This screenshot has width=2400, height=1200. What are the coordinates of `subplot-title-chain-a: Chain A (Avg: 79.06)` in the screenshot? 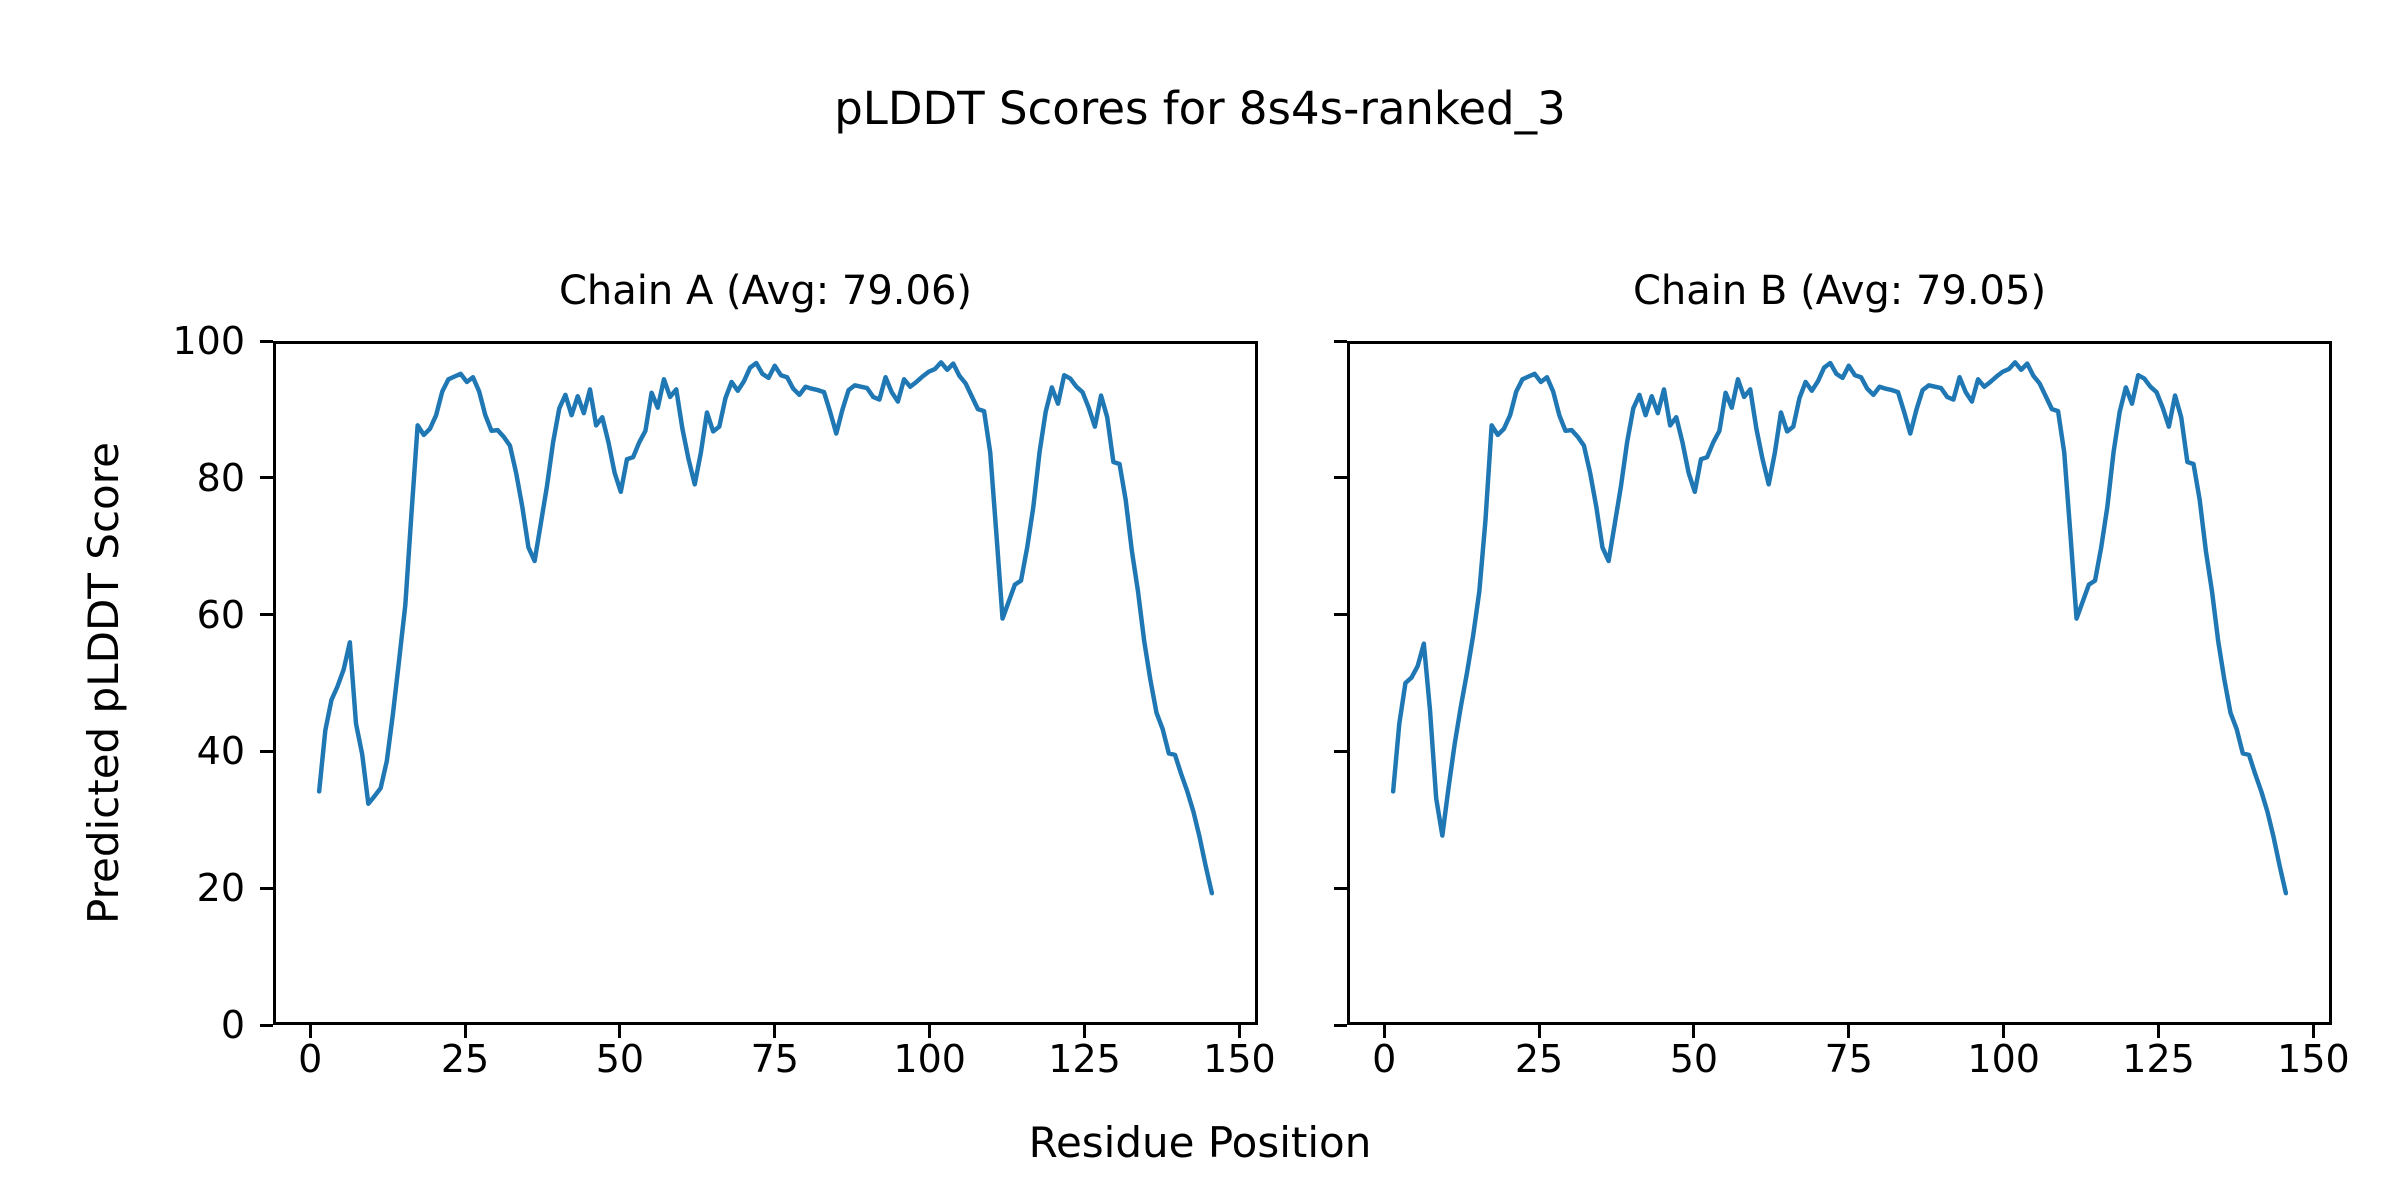 It's located at (765, 291).